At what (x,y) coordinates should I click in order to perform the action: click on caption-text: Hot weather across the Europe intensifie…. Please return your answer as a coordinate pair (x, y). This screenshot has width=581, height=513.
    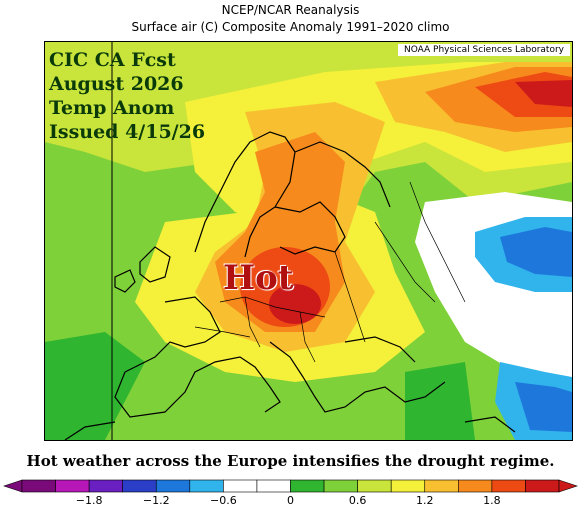
    Looking at the image, I should click on (290, 461).